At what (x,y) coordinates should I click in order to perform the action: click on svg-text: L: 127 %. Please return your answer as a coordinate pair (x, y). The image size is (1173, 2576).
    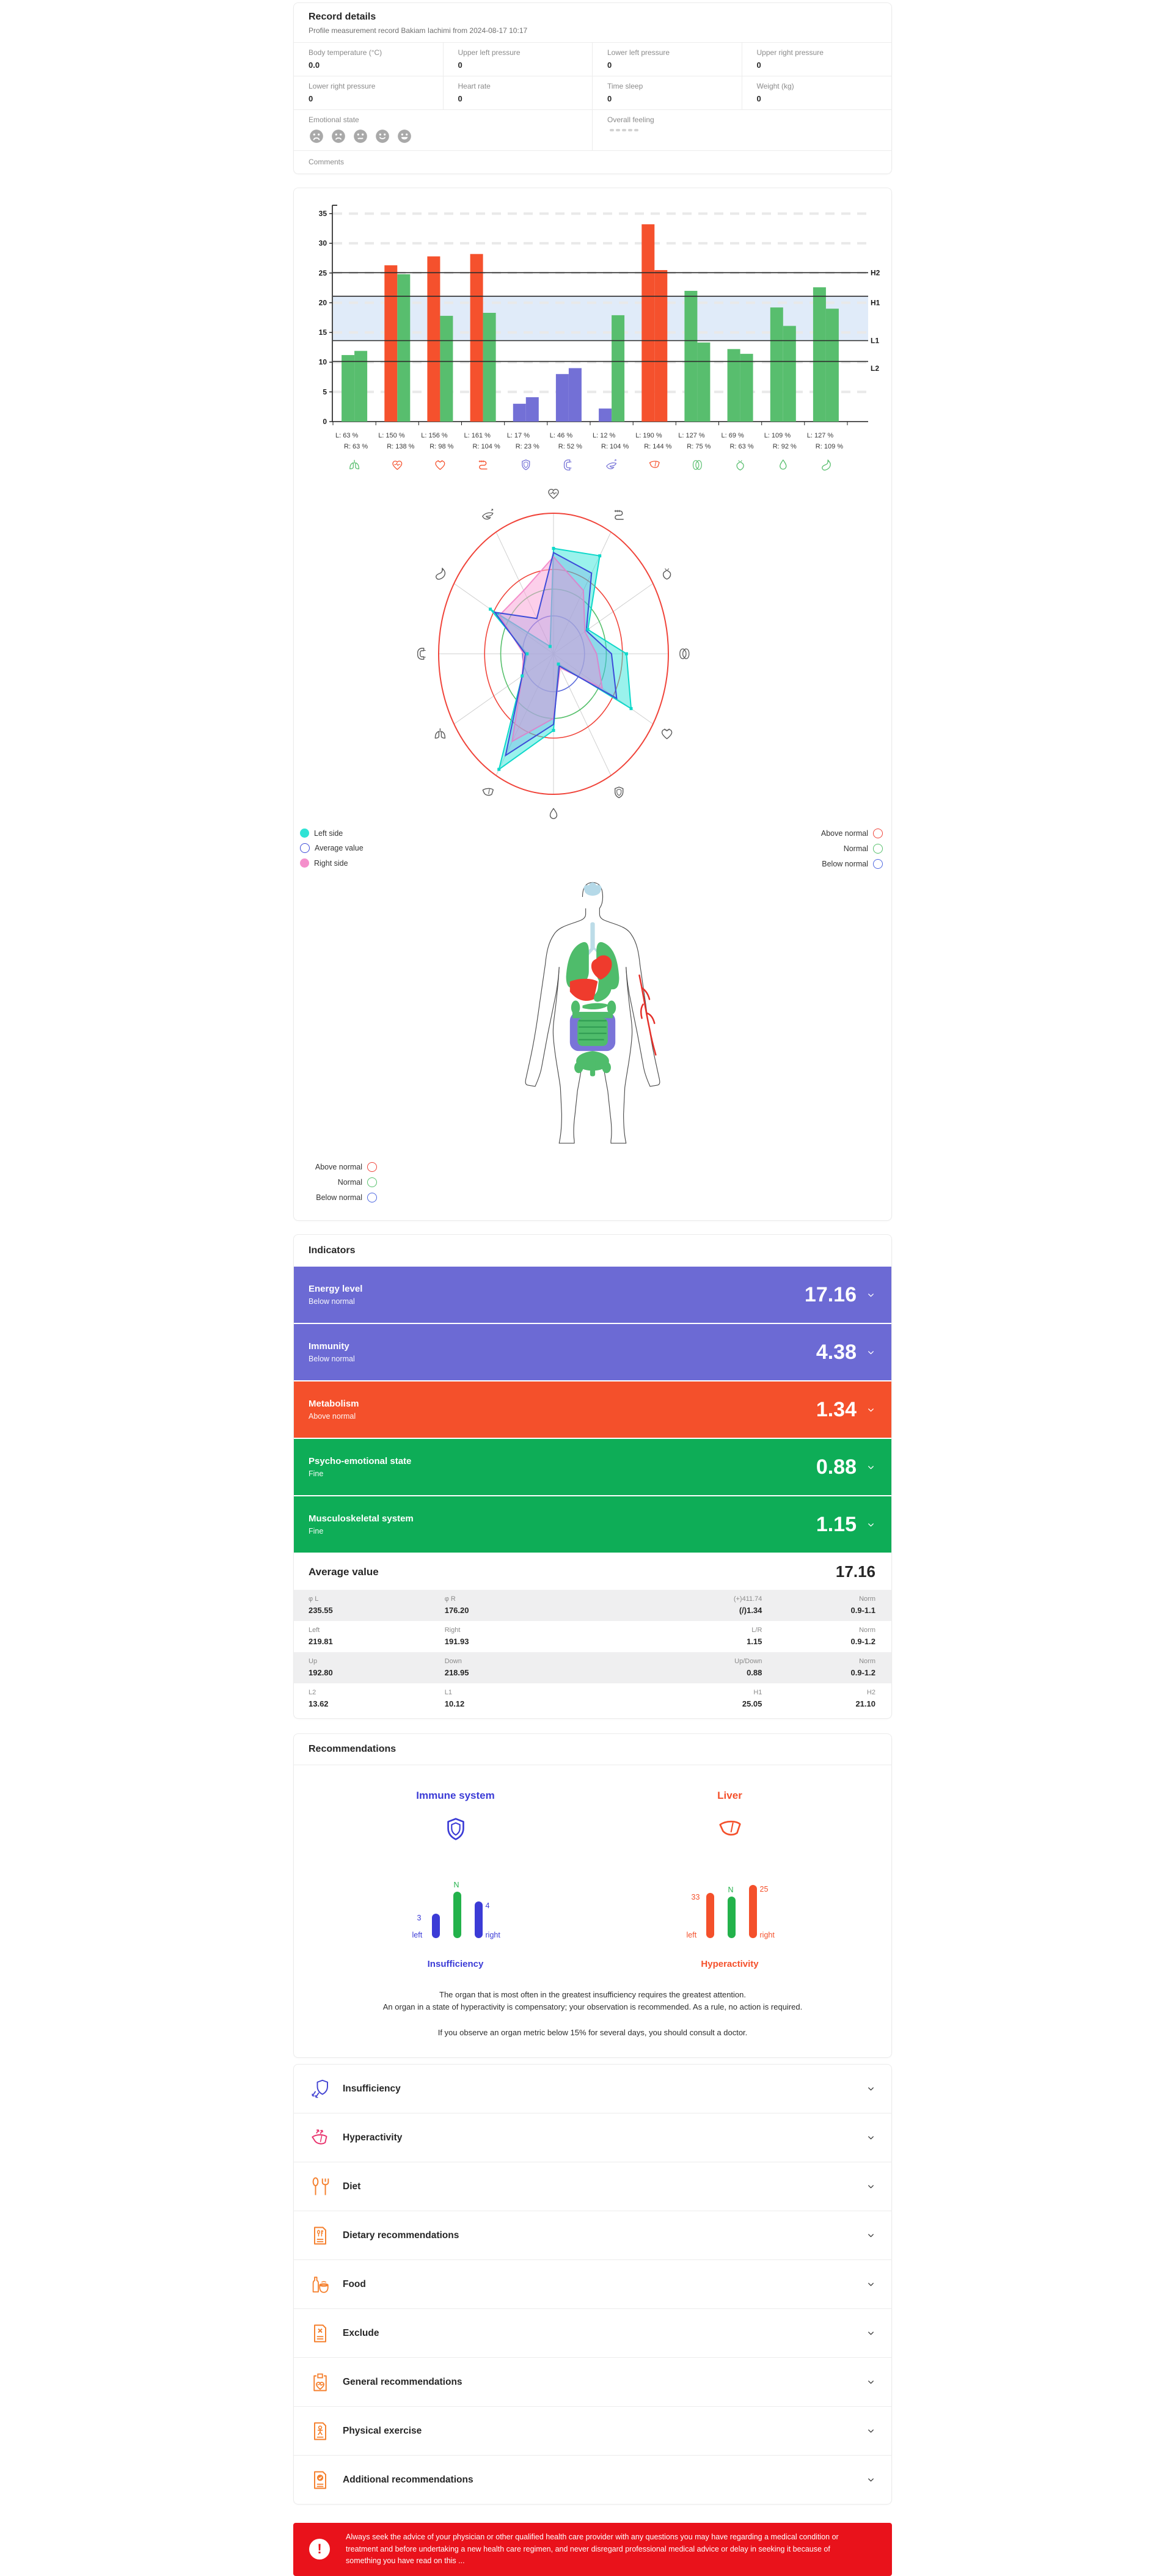
    Looking at the image, I should click on (691, 435).